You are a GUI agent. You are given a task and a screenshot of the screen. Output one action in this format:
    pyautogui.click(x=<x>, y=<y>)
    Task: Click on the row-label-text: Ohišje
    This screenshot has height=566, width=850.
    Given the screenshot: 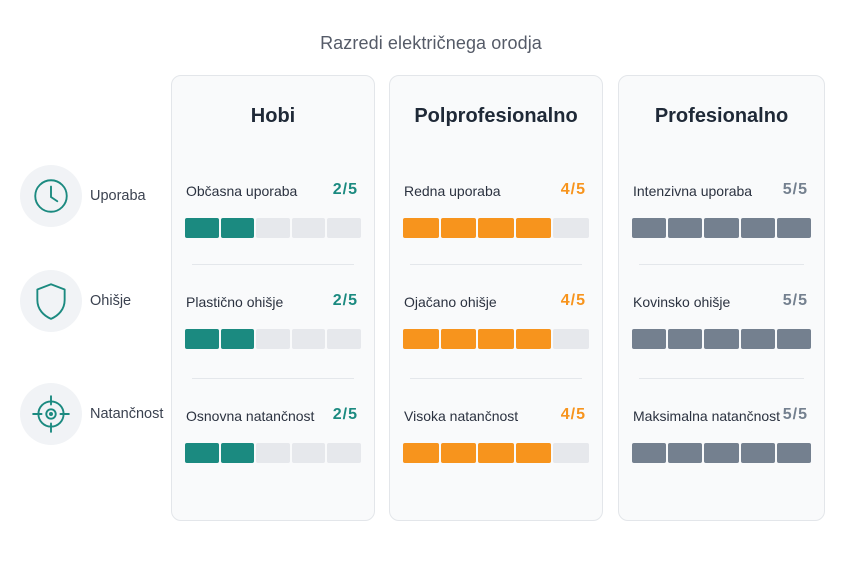 What is the action you would take?
    pyautogui.click(x=111, y=301)
    